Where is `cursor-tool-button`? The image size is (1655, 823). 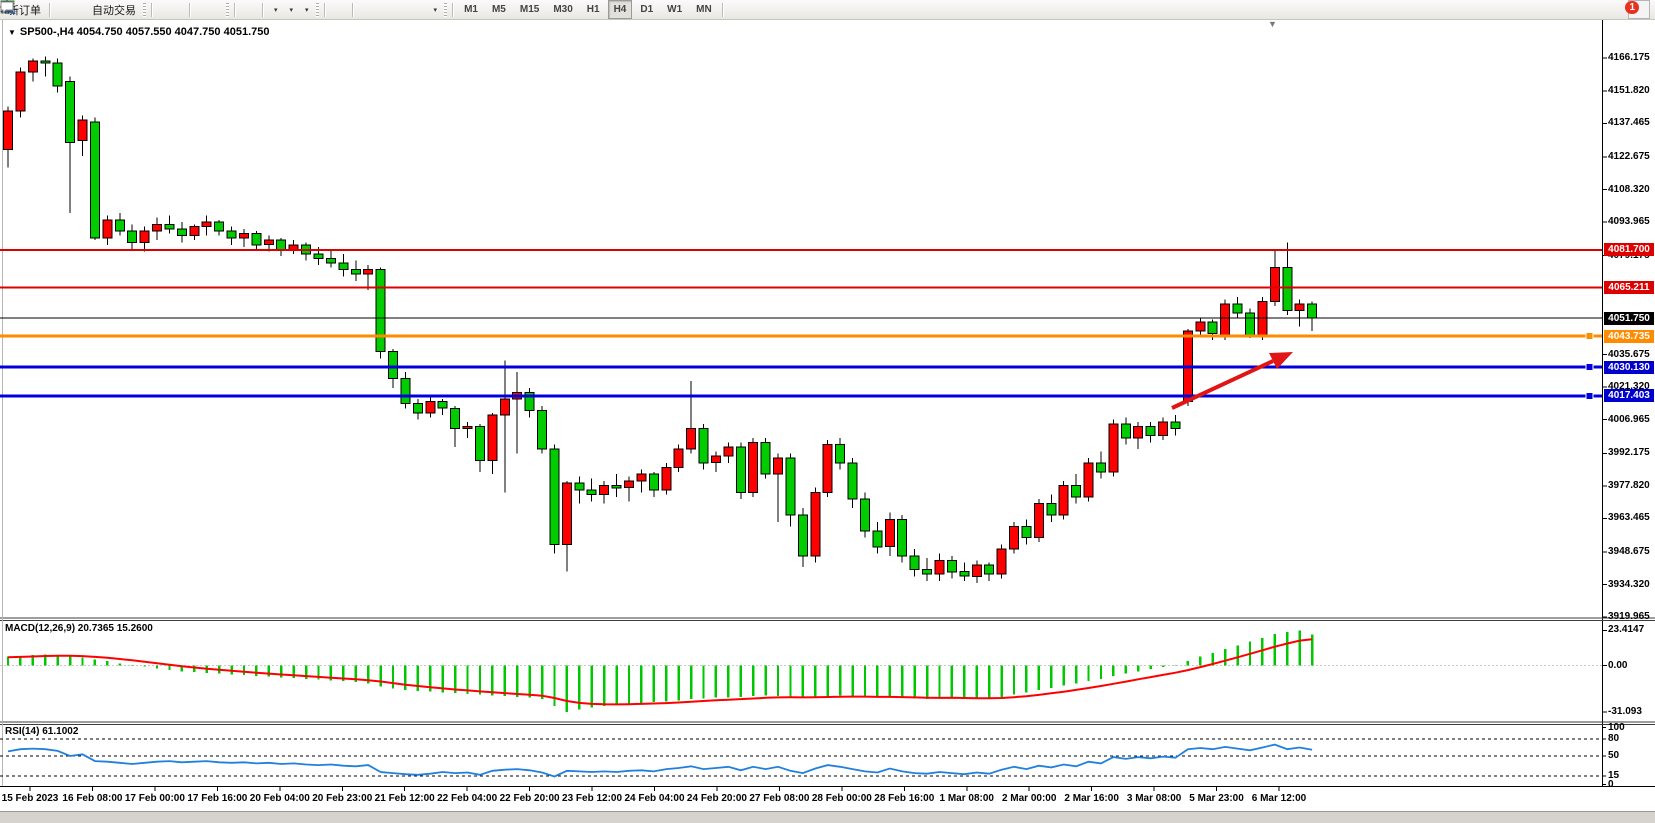
cursor-tool-button is located at coordinates (170, 9).